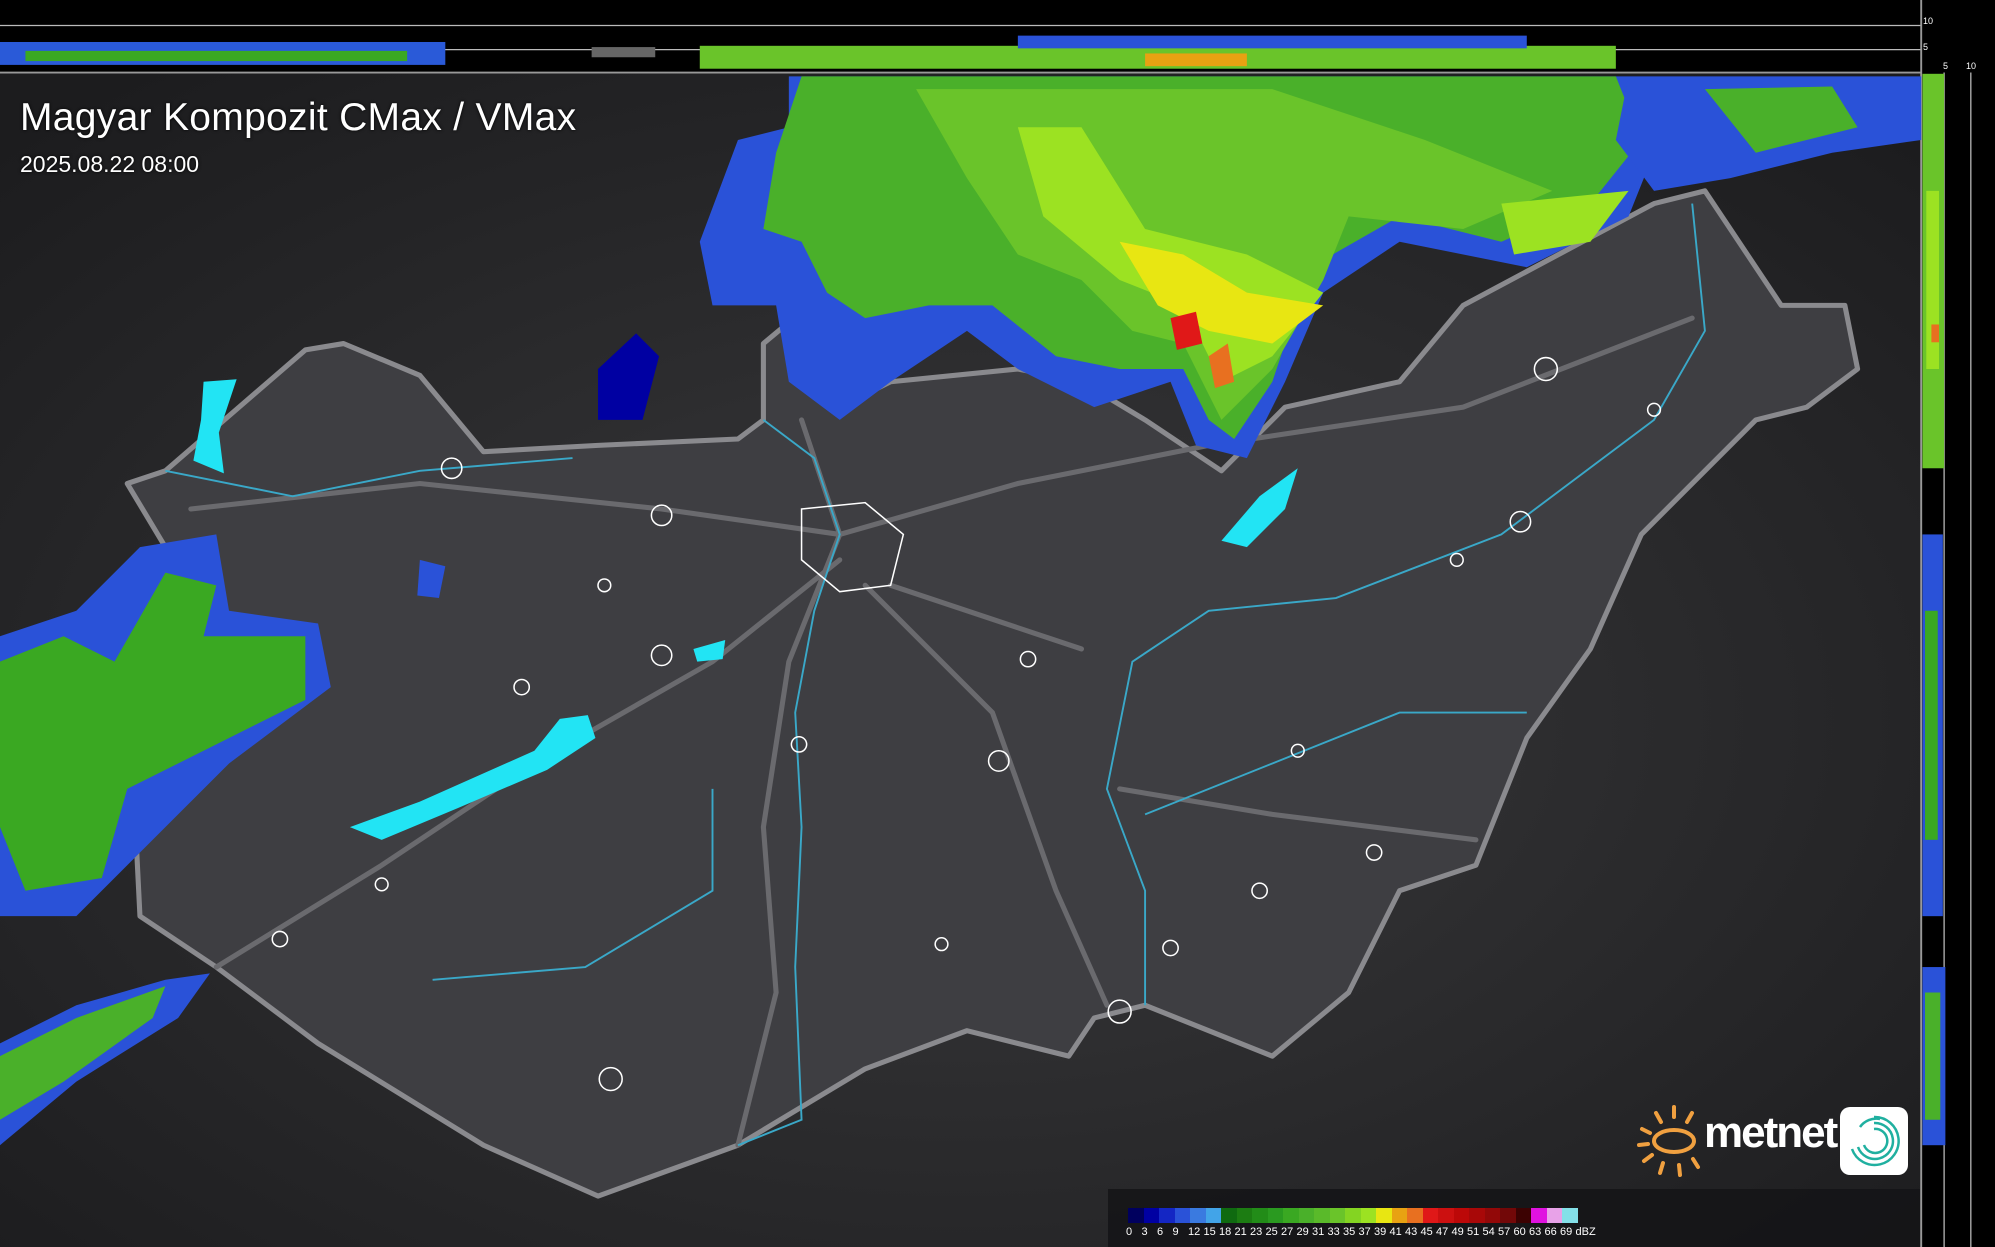  Describe the element at coordinates (1364, 1232) in the screenshot. I see `legend-label: 37` at that location.